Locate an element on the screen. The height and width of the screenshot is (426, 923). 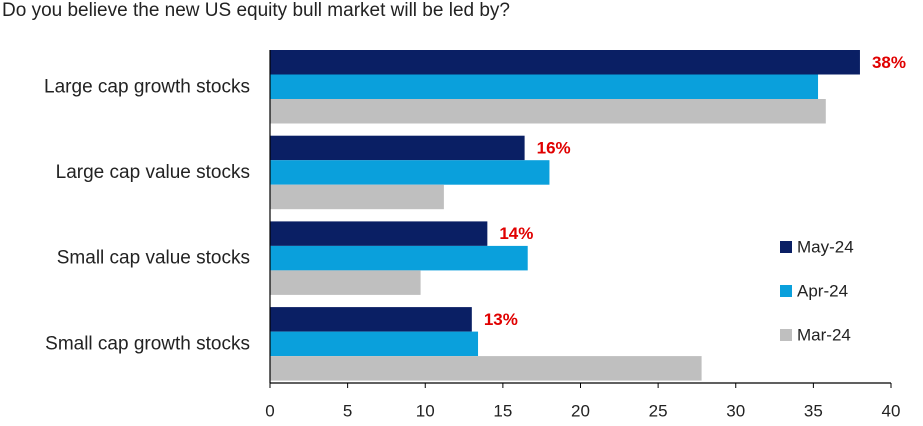
bar-may-24-large-cap-value-stocks is located at coordinates (397, 148).